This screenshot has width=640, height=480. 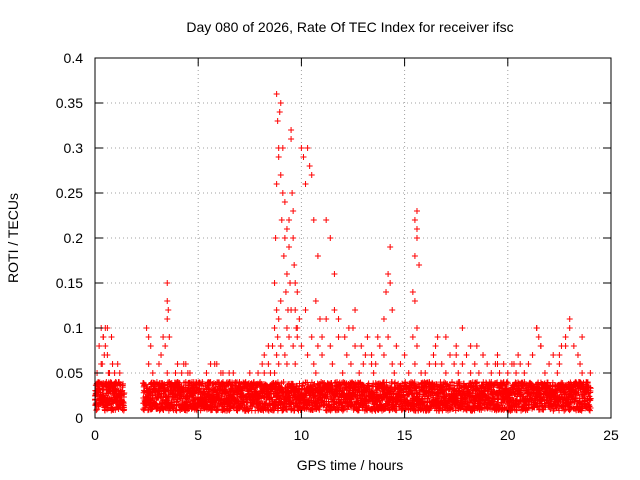 What do you see at coordinates (69, 373) in the screenshot?
I see `y-tick-label: 0.05` at bounding box center [69, 373].